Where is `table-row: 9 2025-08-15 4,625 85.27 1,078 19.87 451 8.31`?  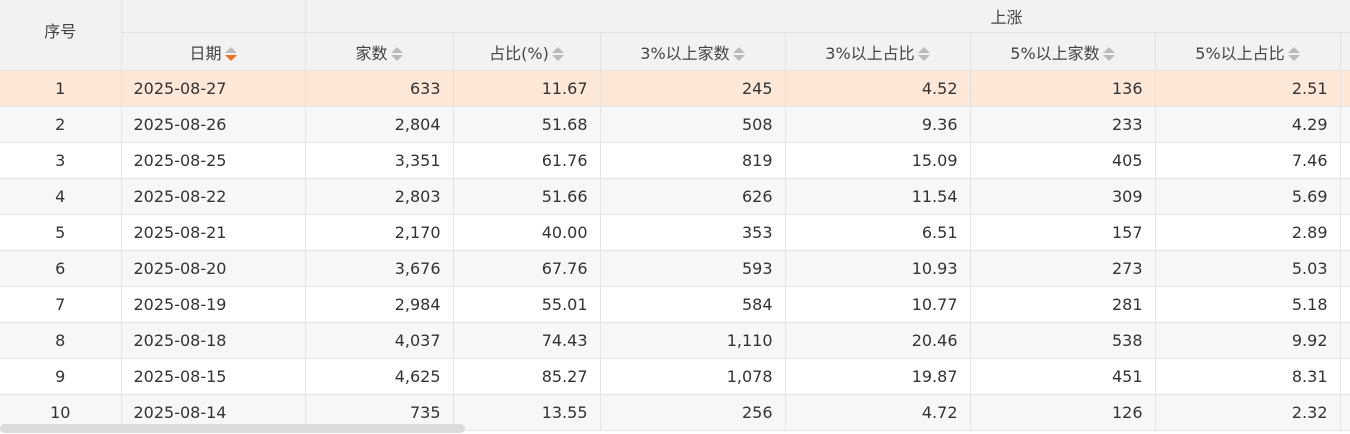 table-row: 9 2025-08-15 4,625 85.27 1,078 19.87 451 8.31 is located at coordinates (675, 376).